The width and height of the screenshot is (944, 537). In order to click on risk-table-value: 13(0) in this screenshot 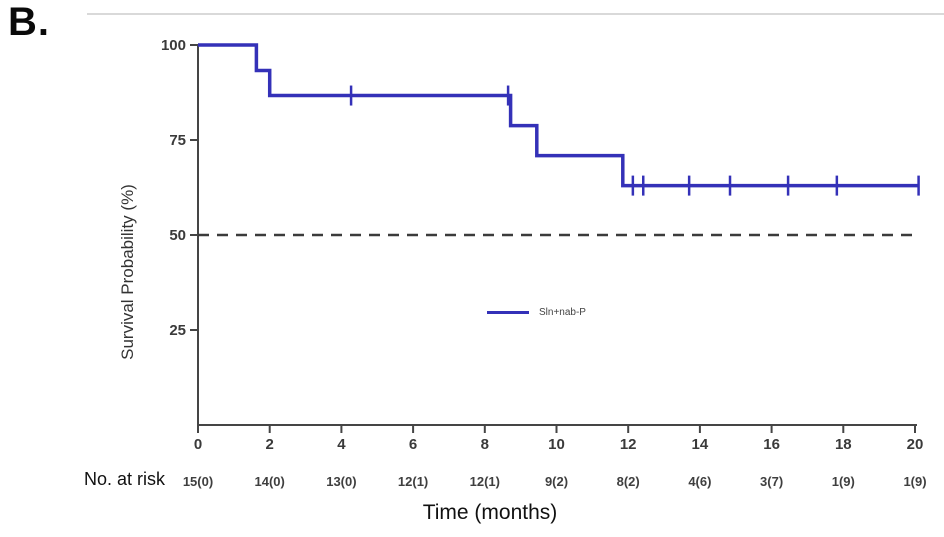, I will do `click(341, 481)`.